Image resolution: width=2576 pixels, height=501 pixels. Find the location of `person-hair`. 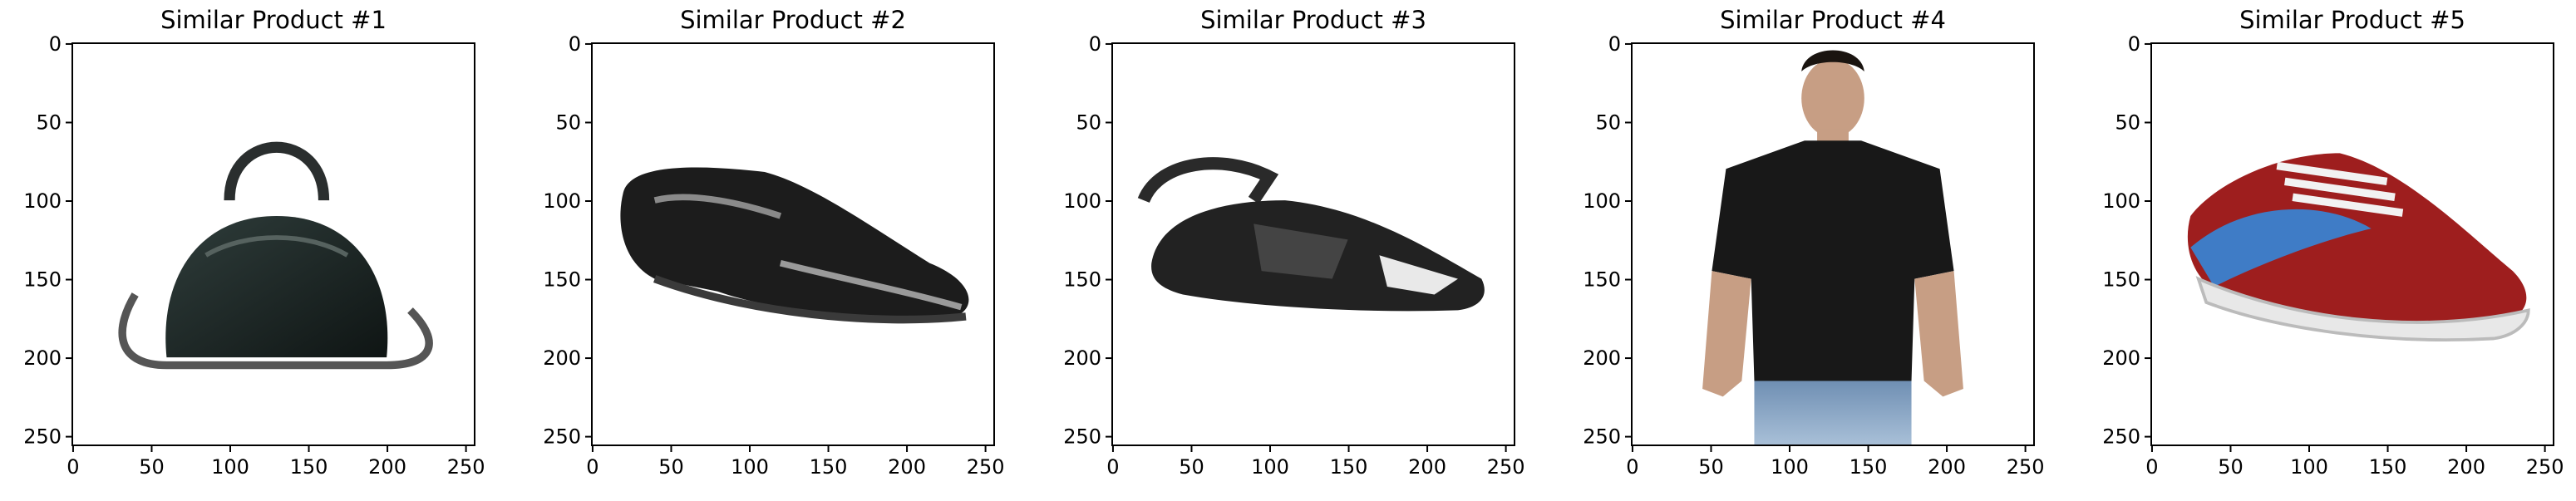

person-hair is located at coordinates (1832, 61).